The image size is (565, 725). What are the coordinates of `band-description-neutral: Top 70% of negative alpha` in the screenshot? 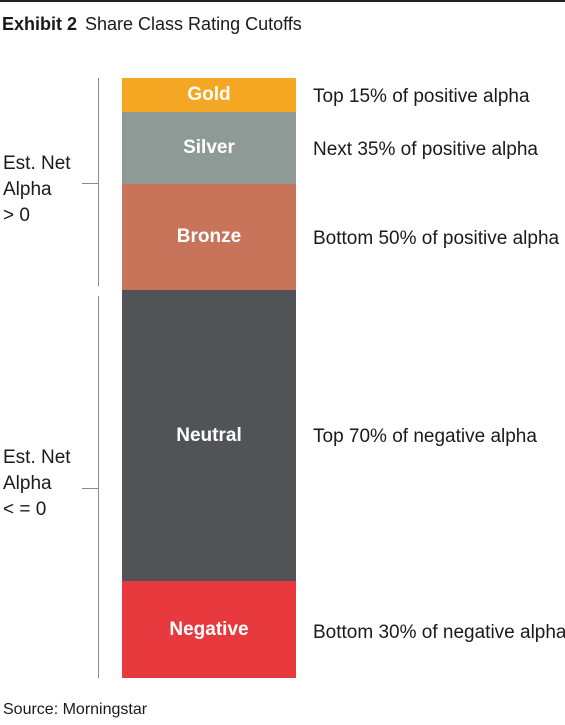 It's located at (425, 436).